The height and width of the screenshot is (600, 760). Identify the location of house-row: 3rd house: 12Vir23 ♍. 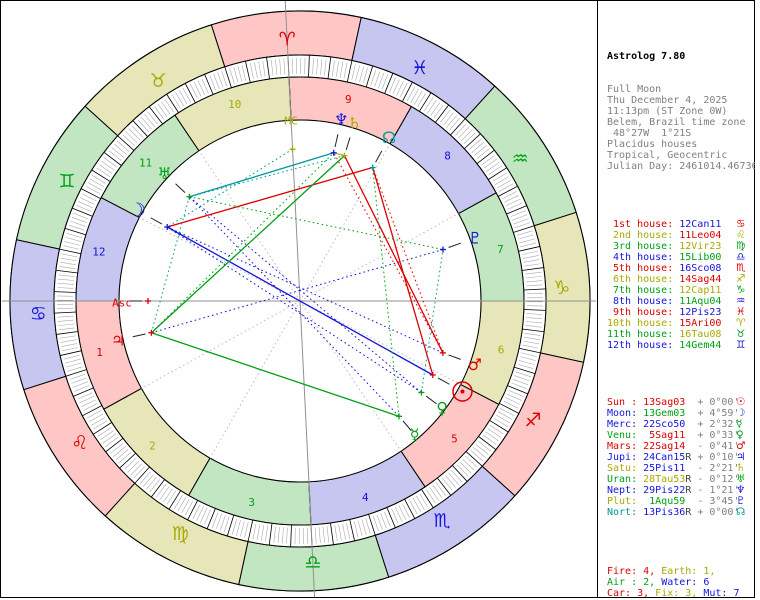
(681, 247).